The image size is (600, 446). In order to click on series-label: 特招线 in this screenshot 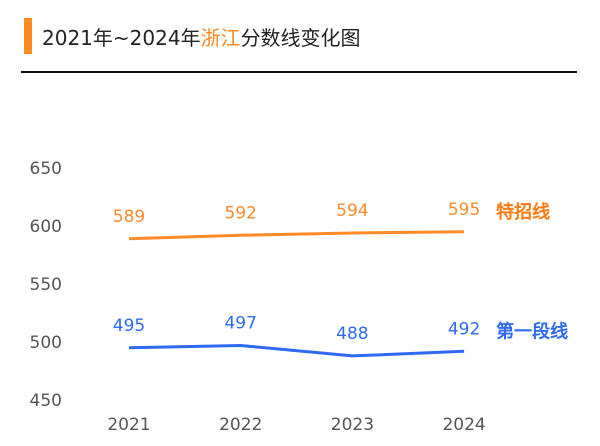, I will do `click(523, 212)`.